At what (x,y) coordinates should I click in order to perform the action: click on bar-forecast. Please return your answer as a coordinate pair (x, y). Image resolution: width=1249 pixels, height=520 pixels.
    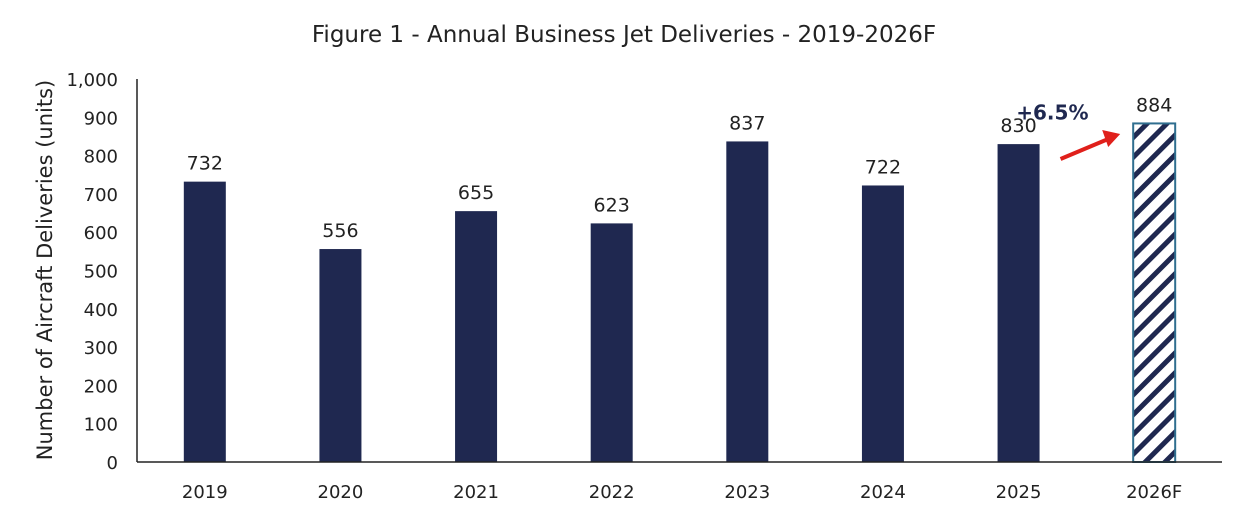
    Looking at the image, I should click on (1154, 292).